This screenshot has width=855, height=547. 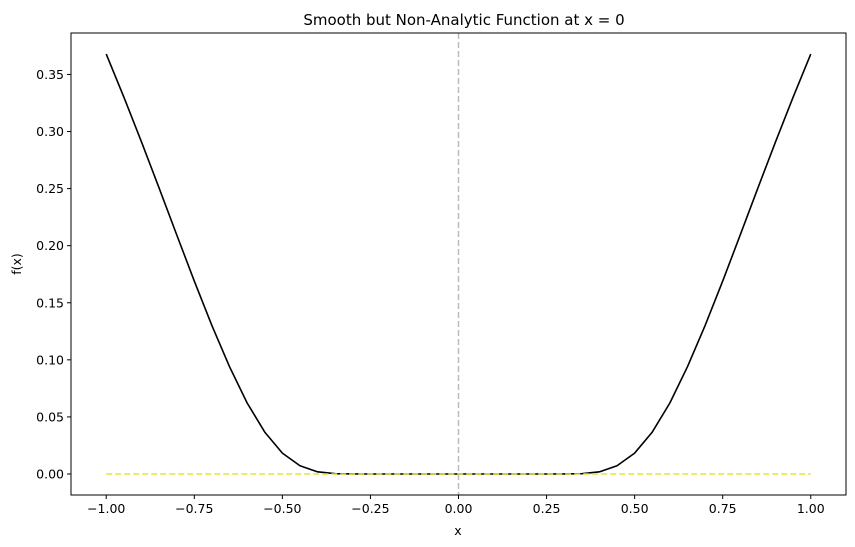 I want to click on x-tick-label: 0.75, so click(x=723, y=508).